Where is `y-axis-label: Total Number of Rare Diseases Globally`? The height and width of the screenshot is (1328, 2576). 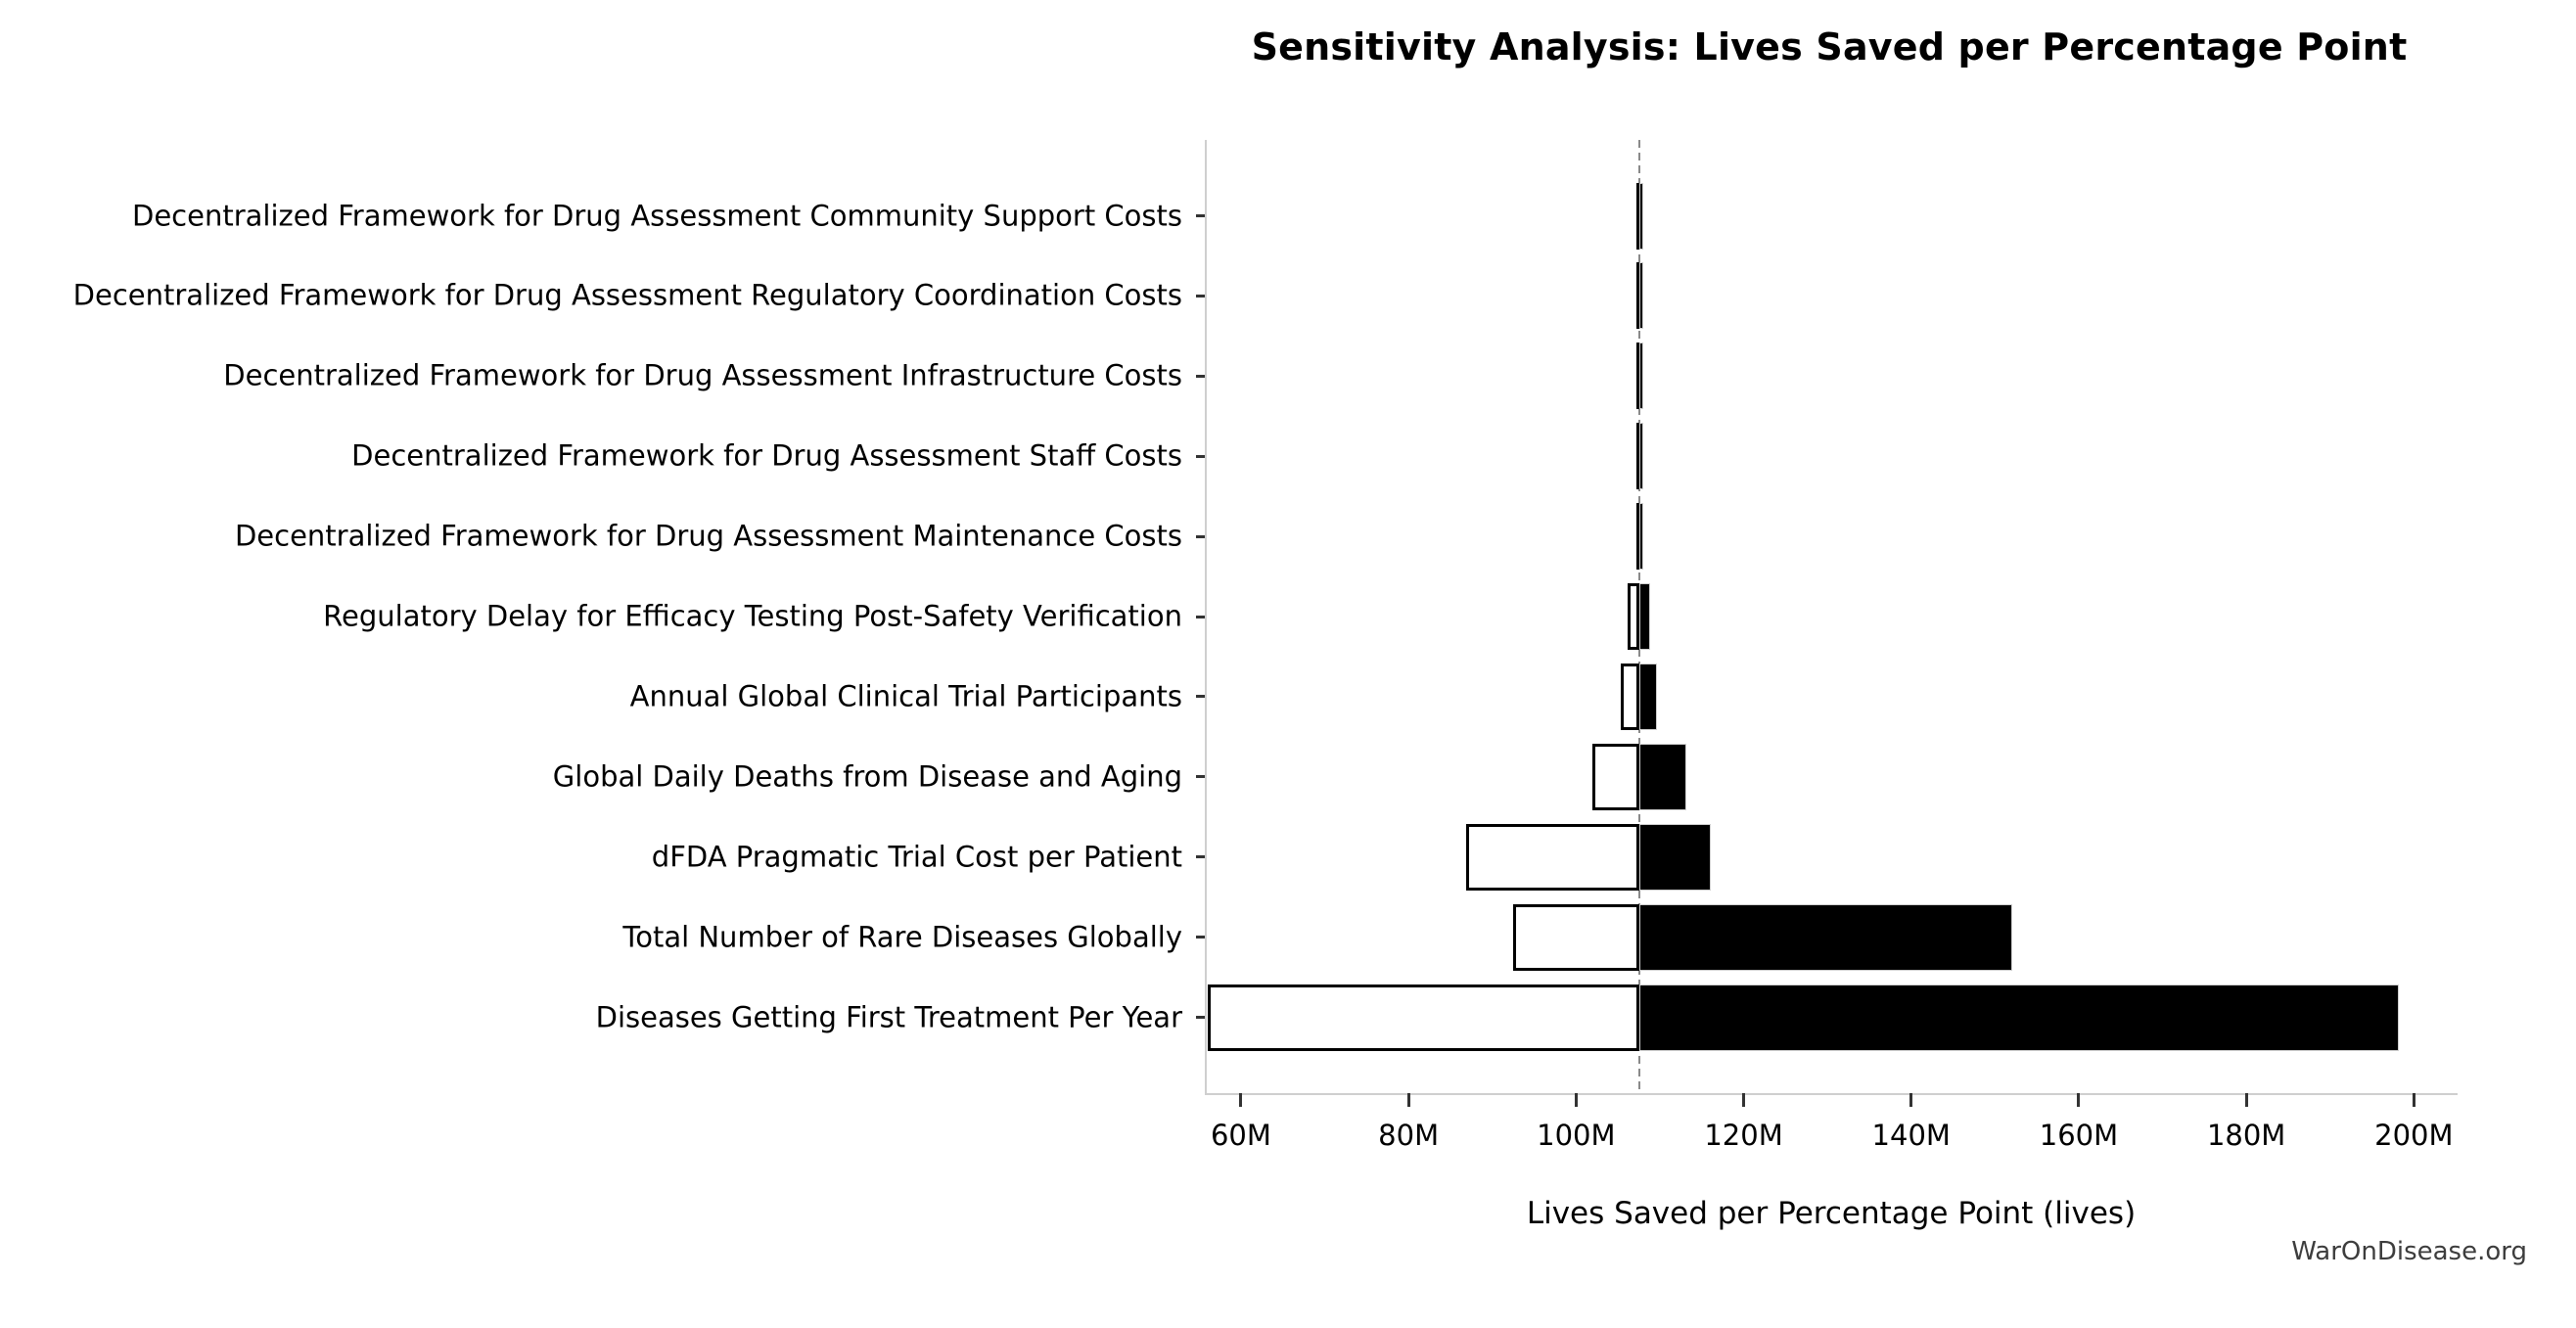
y-axis-label: Total Number of Rare Diseases Globally is located at coordinates (902, 937).